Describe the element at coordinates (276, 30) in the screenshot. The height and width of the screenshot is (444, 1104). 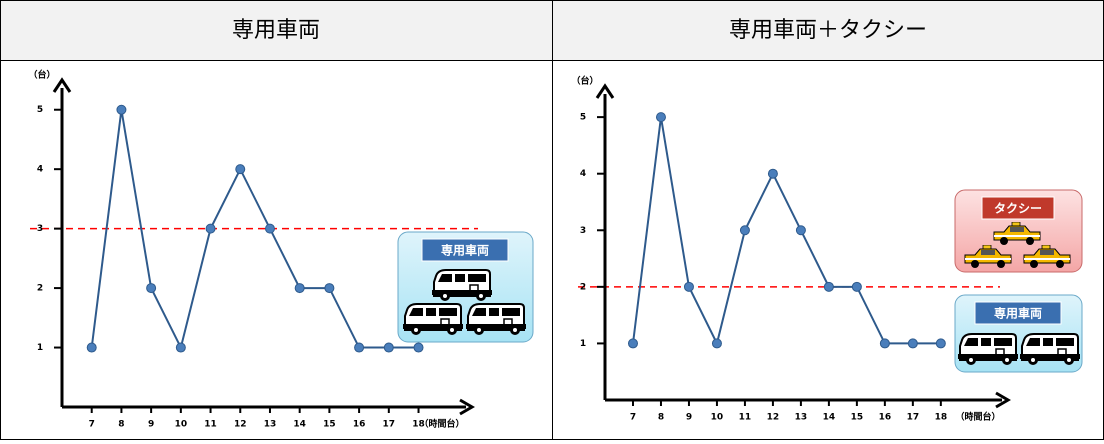
I see `chart-title: 専用車両` at that location.